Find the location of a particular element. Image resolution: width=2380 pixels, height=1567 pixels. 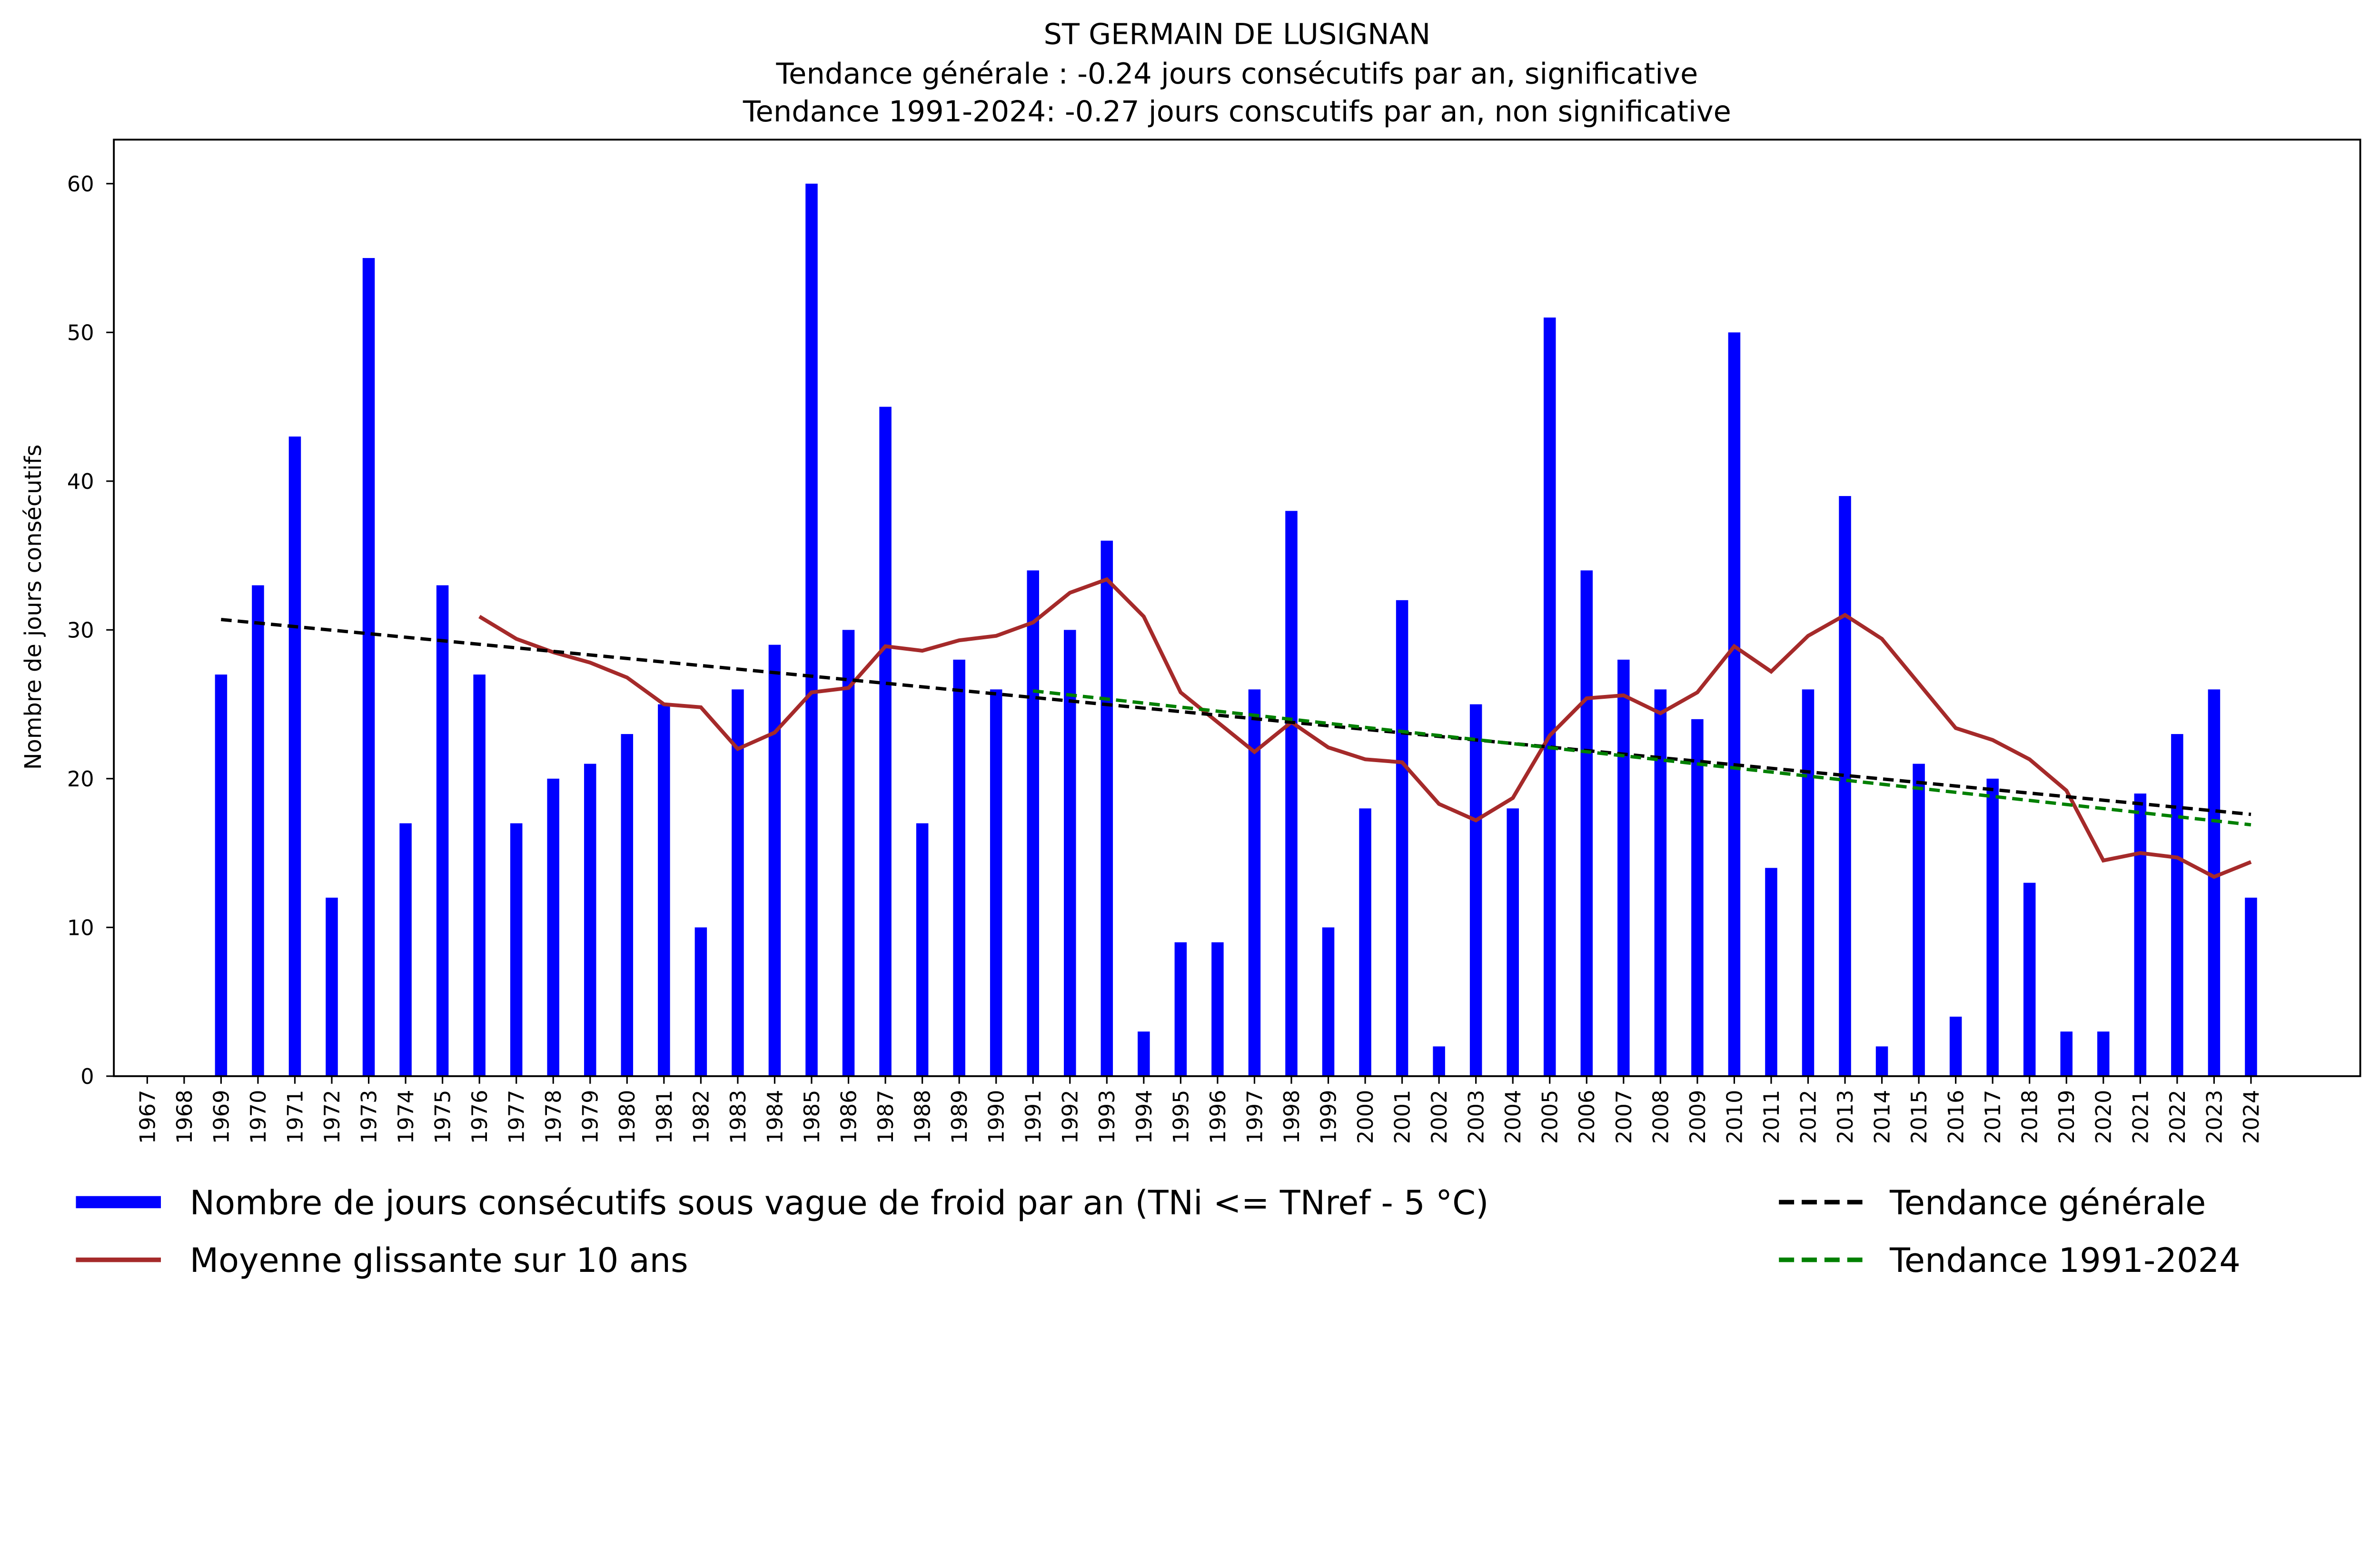

x-tick-label-2018: 2018 is located at coordinates (2030, 1117).